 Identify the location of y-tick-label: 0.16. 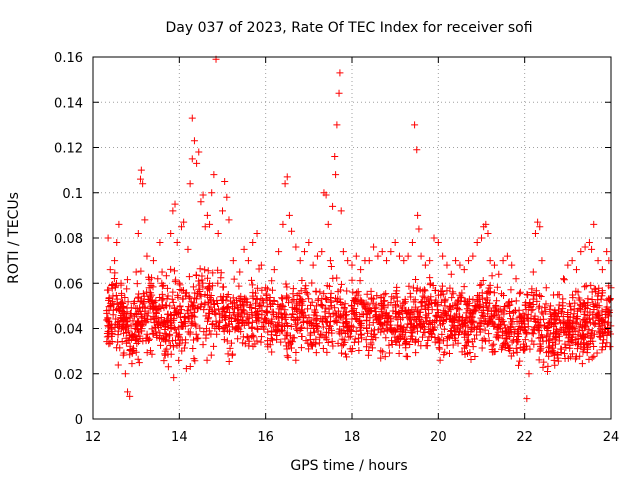
(68, 58).